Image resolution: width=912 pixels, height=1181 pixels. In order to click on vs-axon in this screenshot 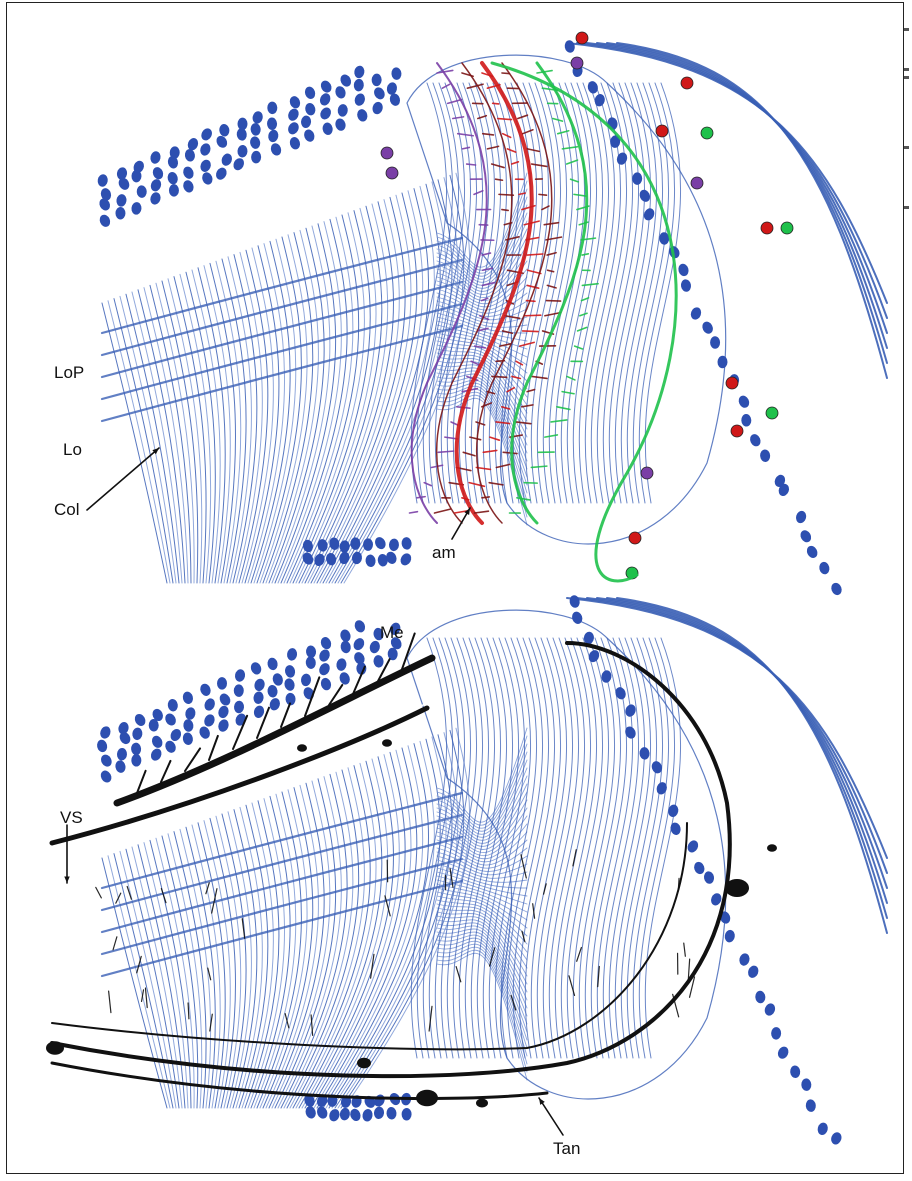, I will do `click(239, 775)`.